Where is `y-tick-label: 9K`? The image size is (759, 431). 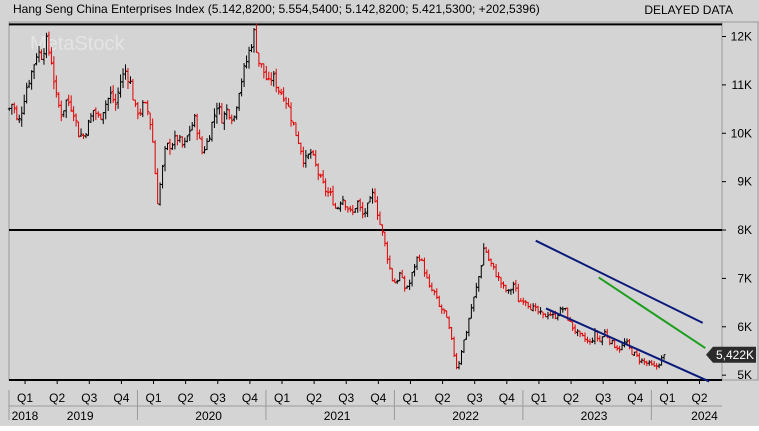
y-tick-label: 9K is located at coordinates (744, 182).